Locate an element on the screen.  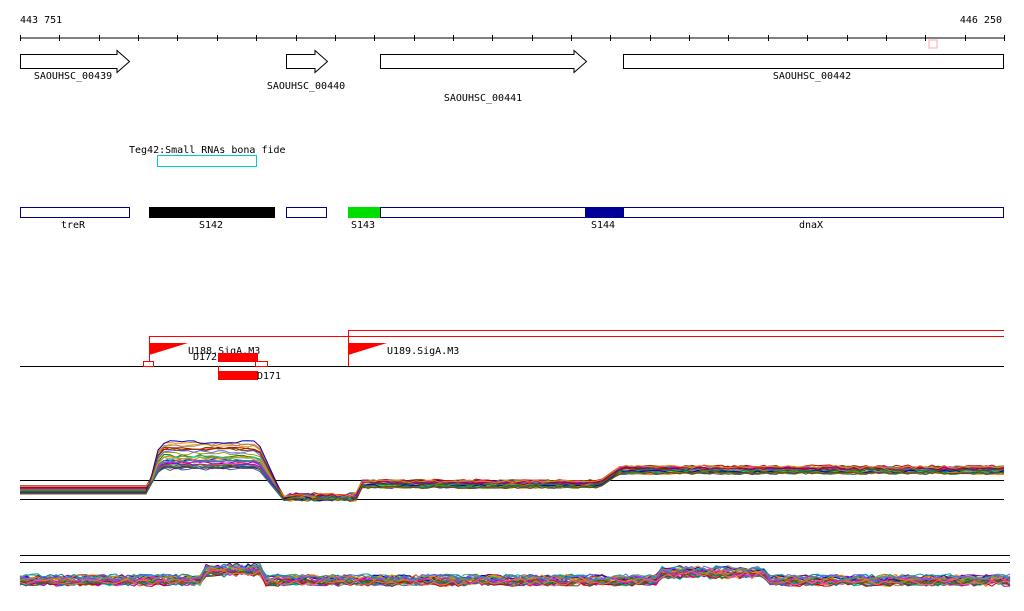
srna-label: Teg42:Small RNAs bona fide is located at coordinates (207, 150).